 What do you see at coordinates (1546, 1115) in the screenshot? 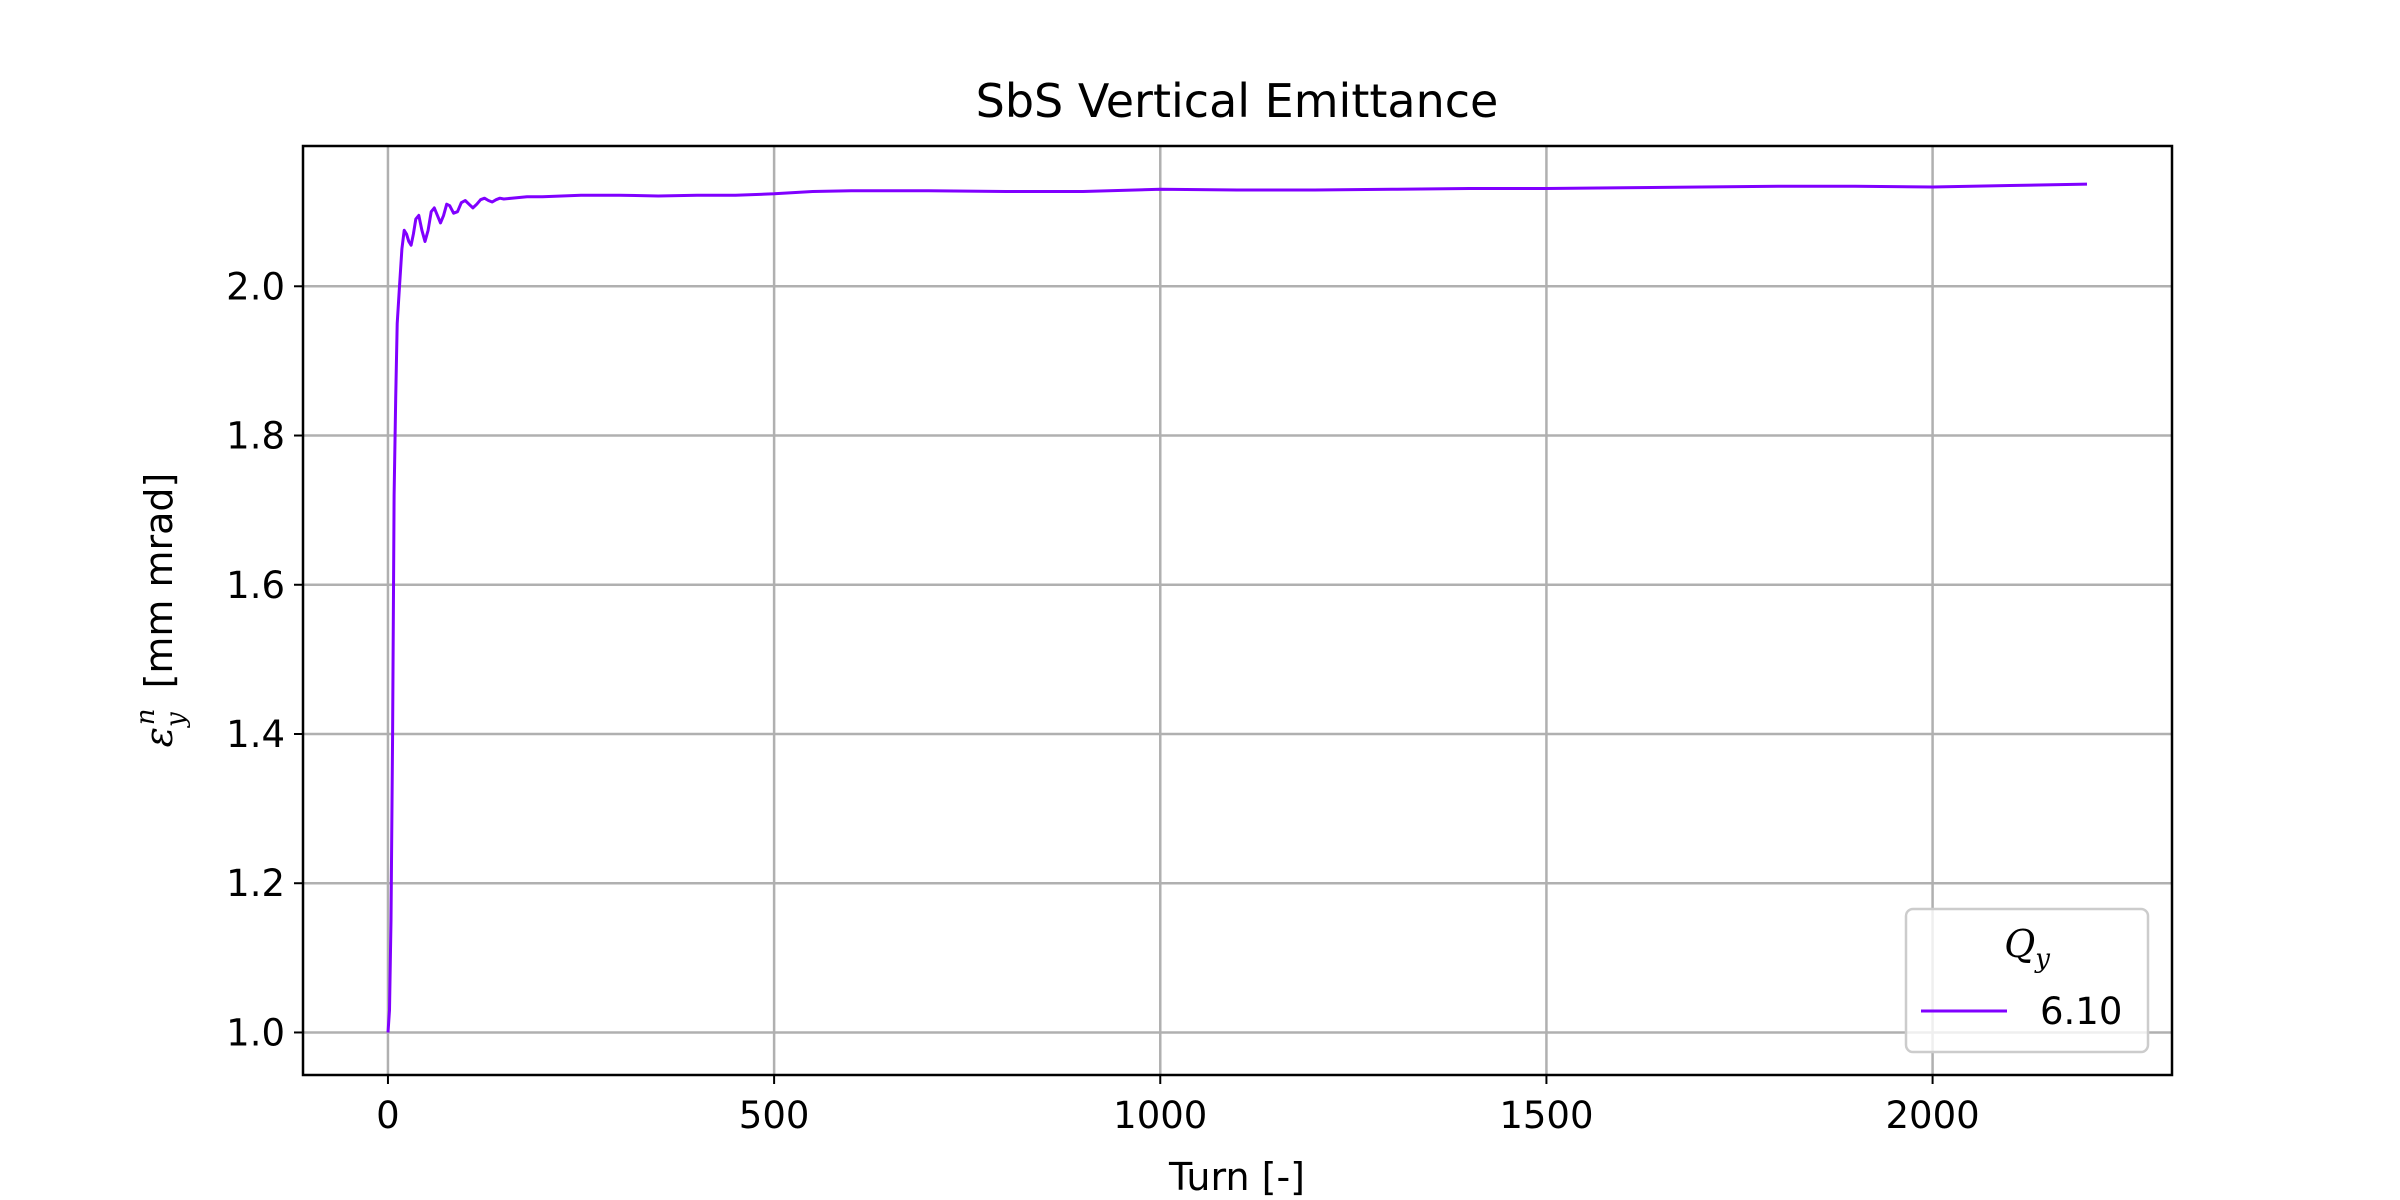
I see `x-tick-label: 1500` at bounding box center [1546, 1115].